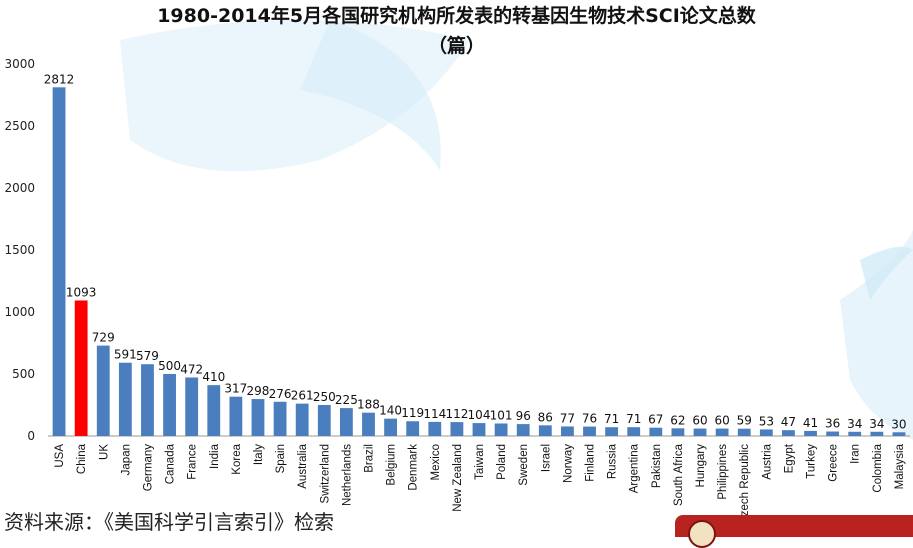 Image resolution: width=913 pixels, height=548 pixels. I want to click on bar-value-label: 261, so click(302, 396).